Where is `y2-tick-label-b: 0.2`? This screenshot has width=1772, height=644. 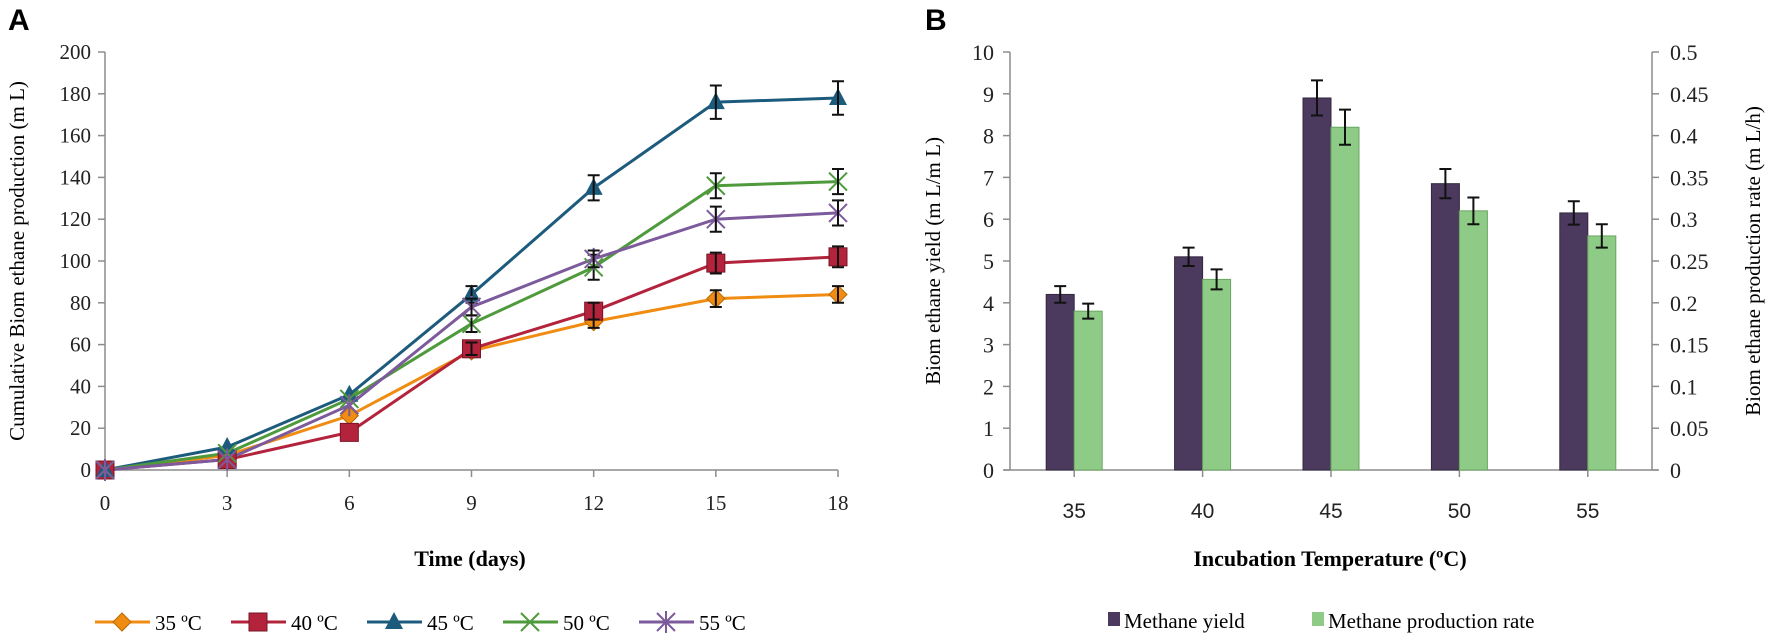
y2-tick-label-b: 0.2 is located at coordinates (1684, 303).